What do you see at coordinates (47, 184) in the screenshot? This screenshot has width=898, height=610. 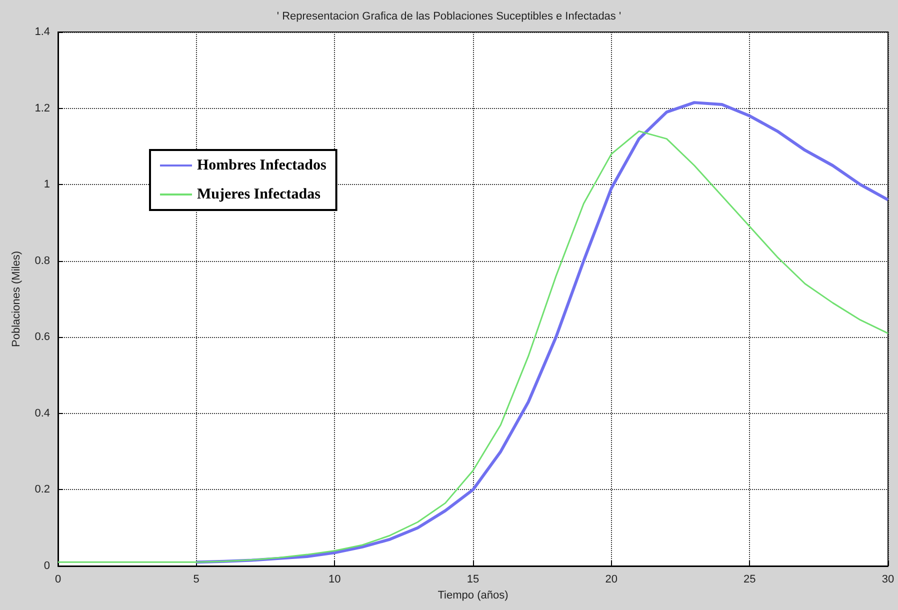 I see `y-tick-label: 1` at bounding box center [47, 184].